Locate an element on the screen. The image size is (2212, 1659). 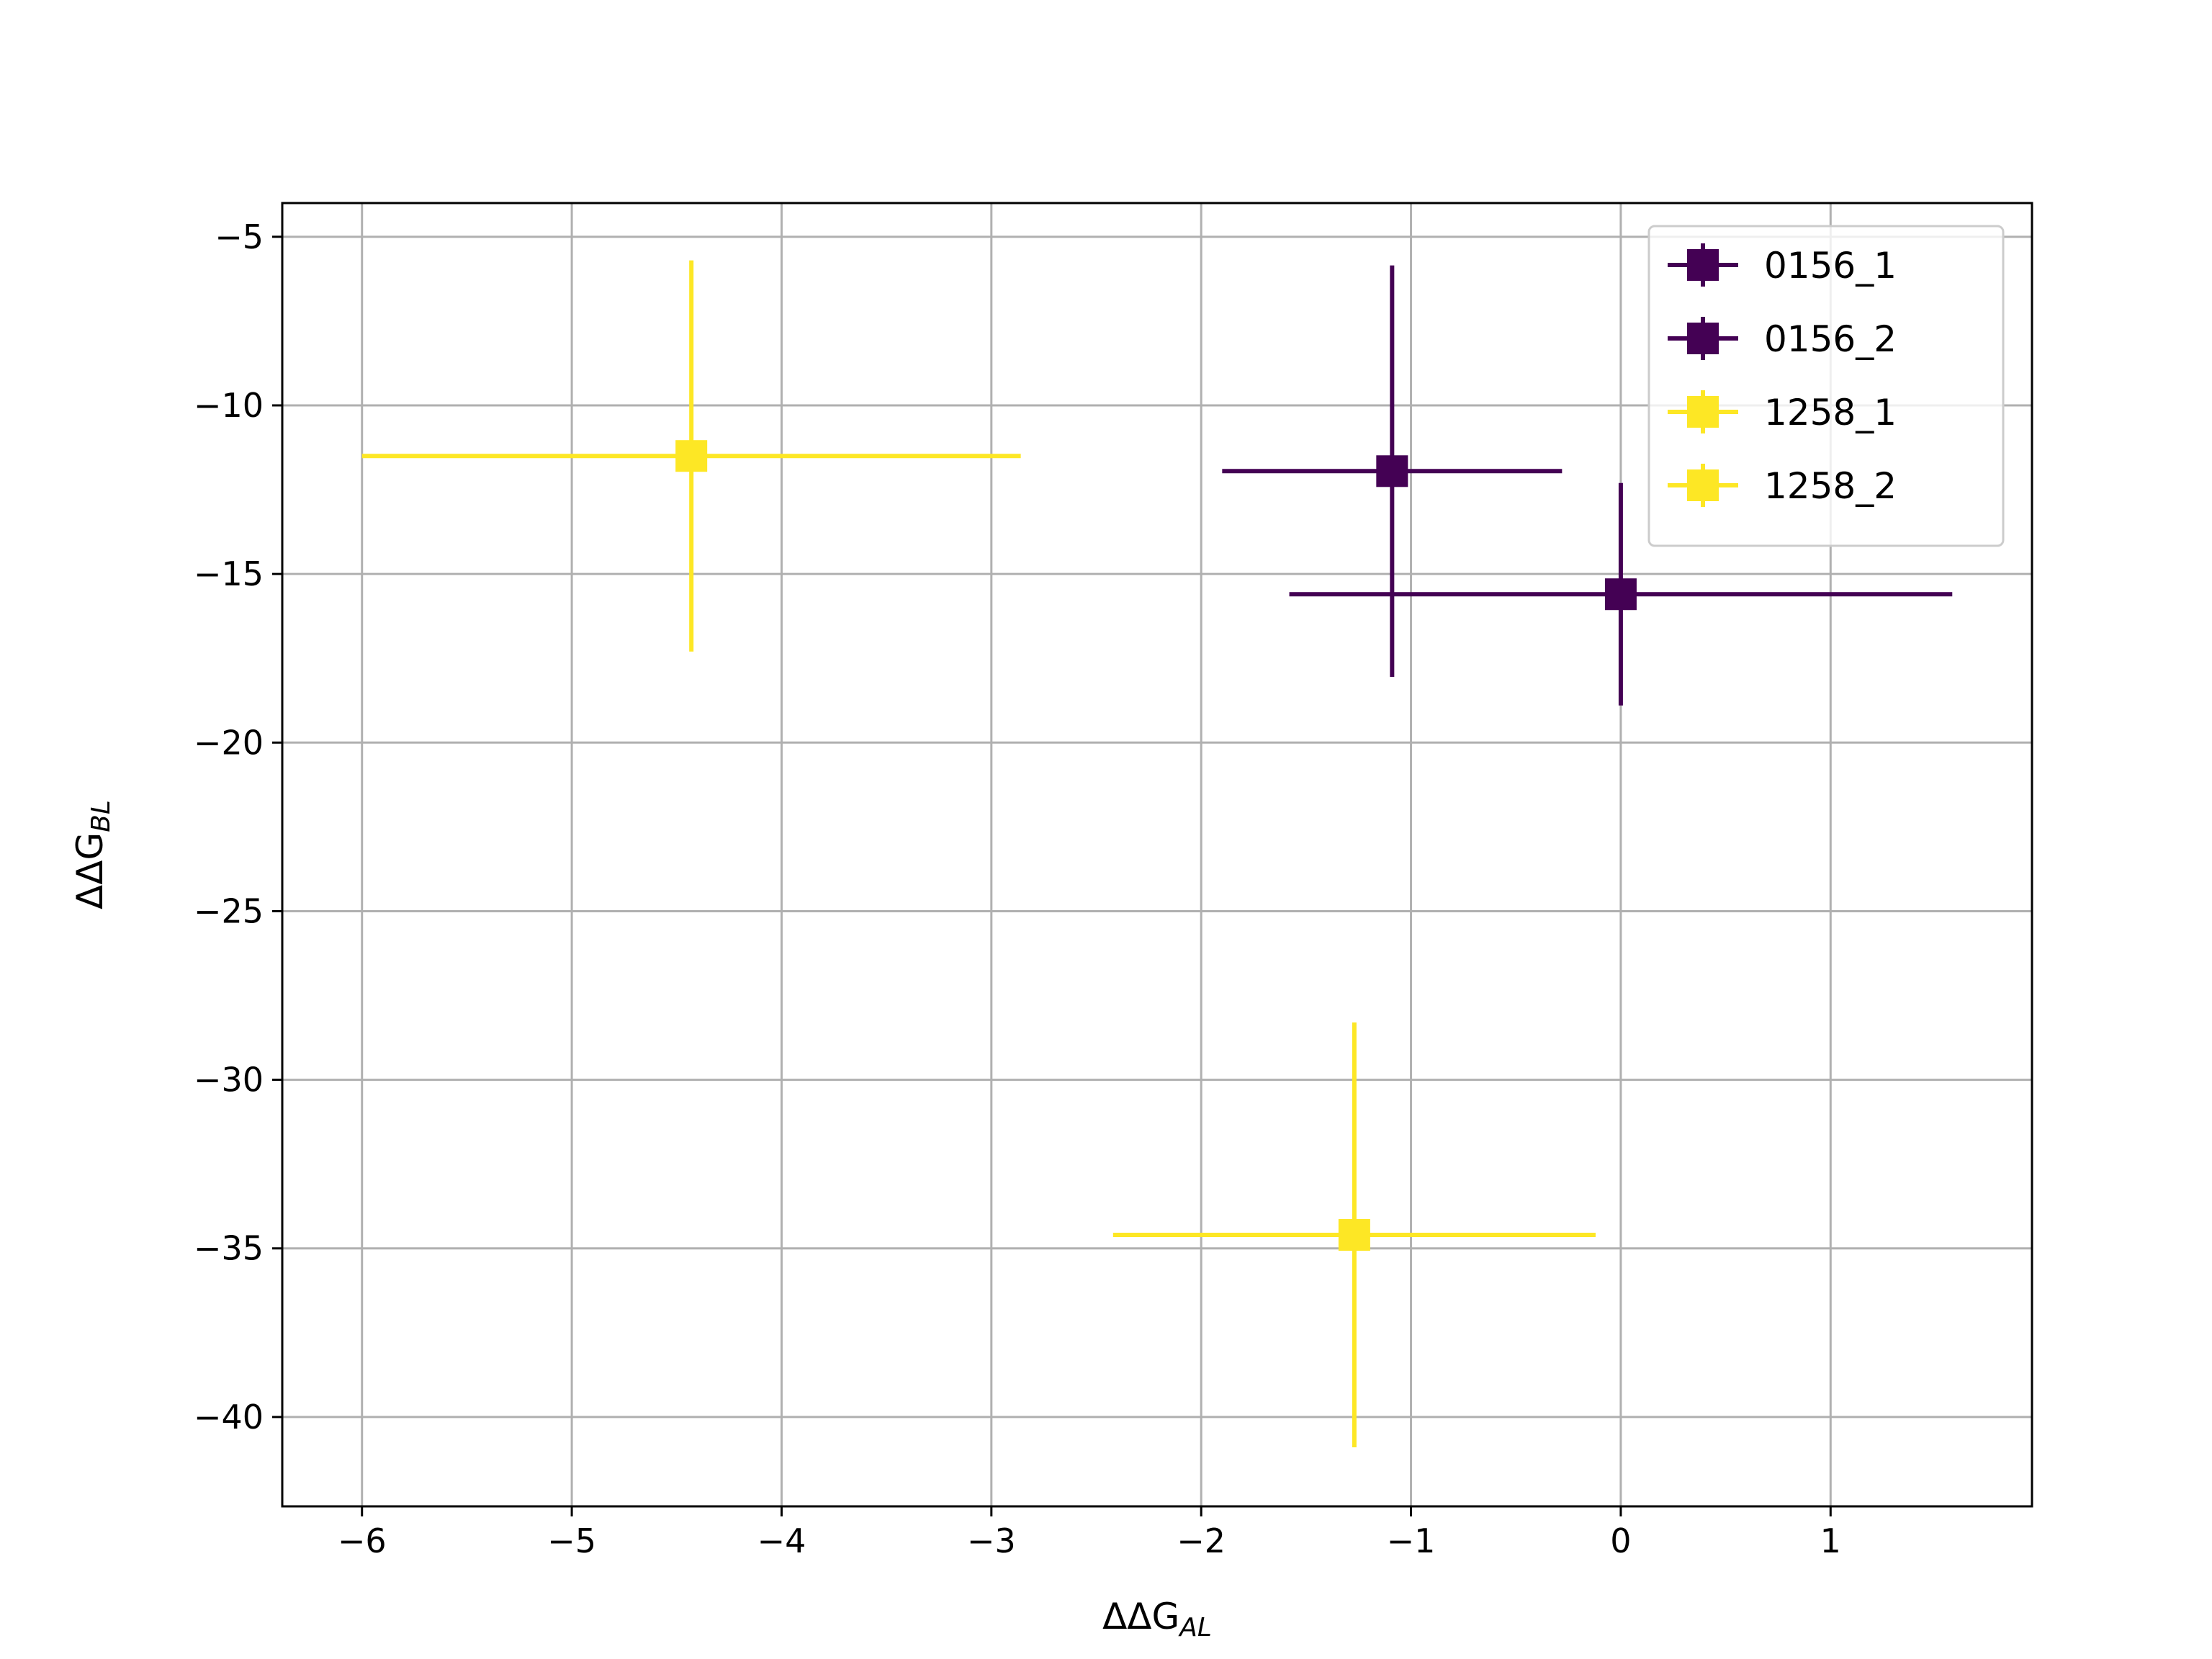
legend-label: 0156_1 is located at coordinates (1831, 266).